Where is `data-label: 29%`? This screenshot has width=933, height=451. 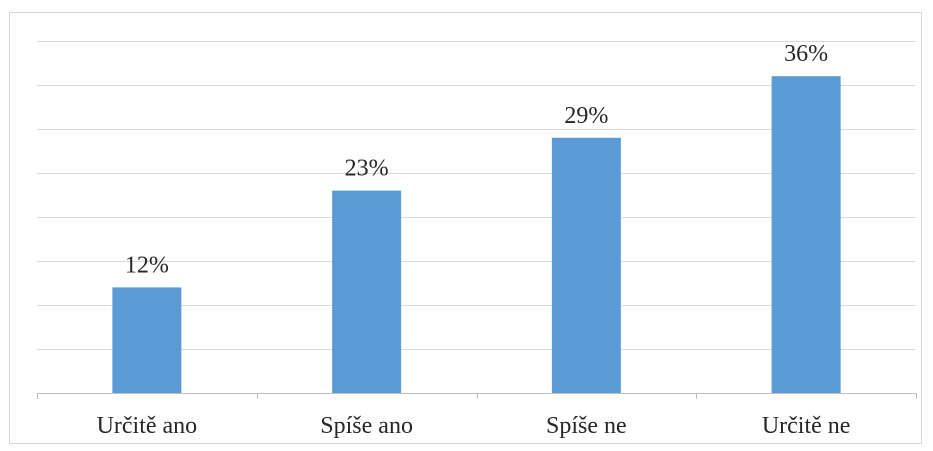 data-label: 29% is located at coordinates (586, 116).